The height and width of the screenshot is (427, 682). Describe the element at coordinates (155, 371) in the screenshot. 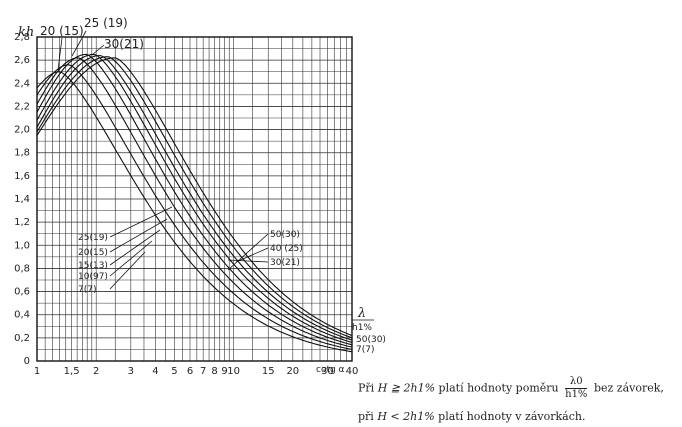

I see `x-tick-label: 4` at that location.